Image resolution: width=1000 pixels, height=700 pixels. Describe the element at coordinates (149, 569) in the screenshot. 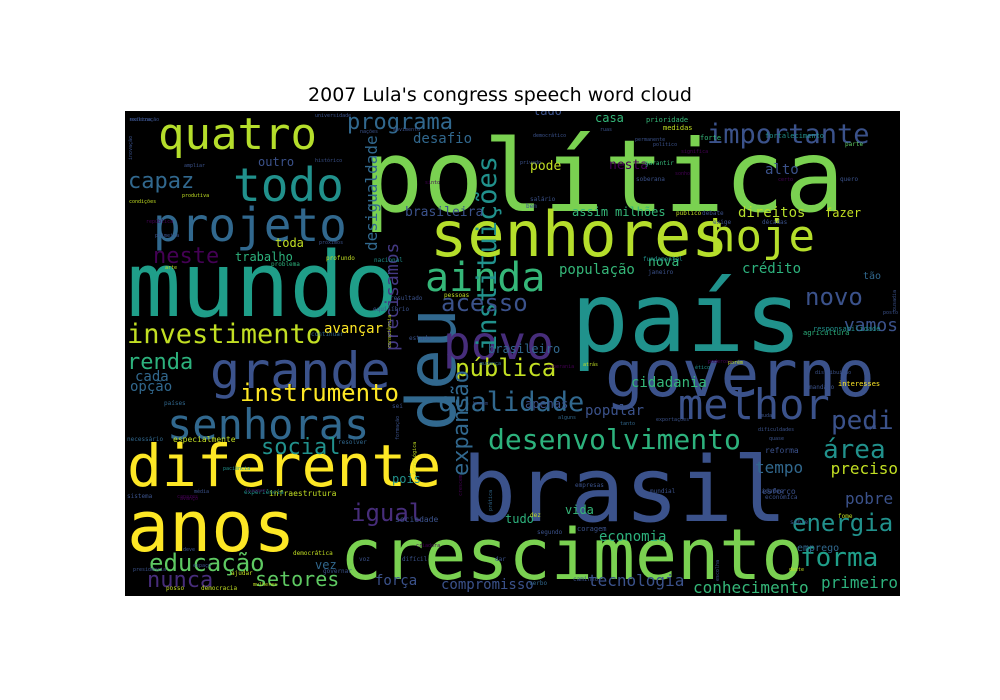

I see `word-presidência: presidência` at that location.